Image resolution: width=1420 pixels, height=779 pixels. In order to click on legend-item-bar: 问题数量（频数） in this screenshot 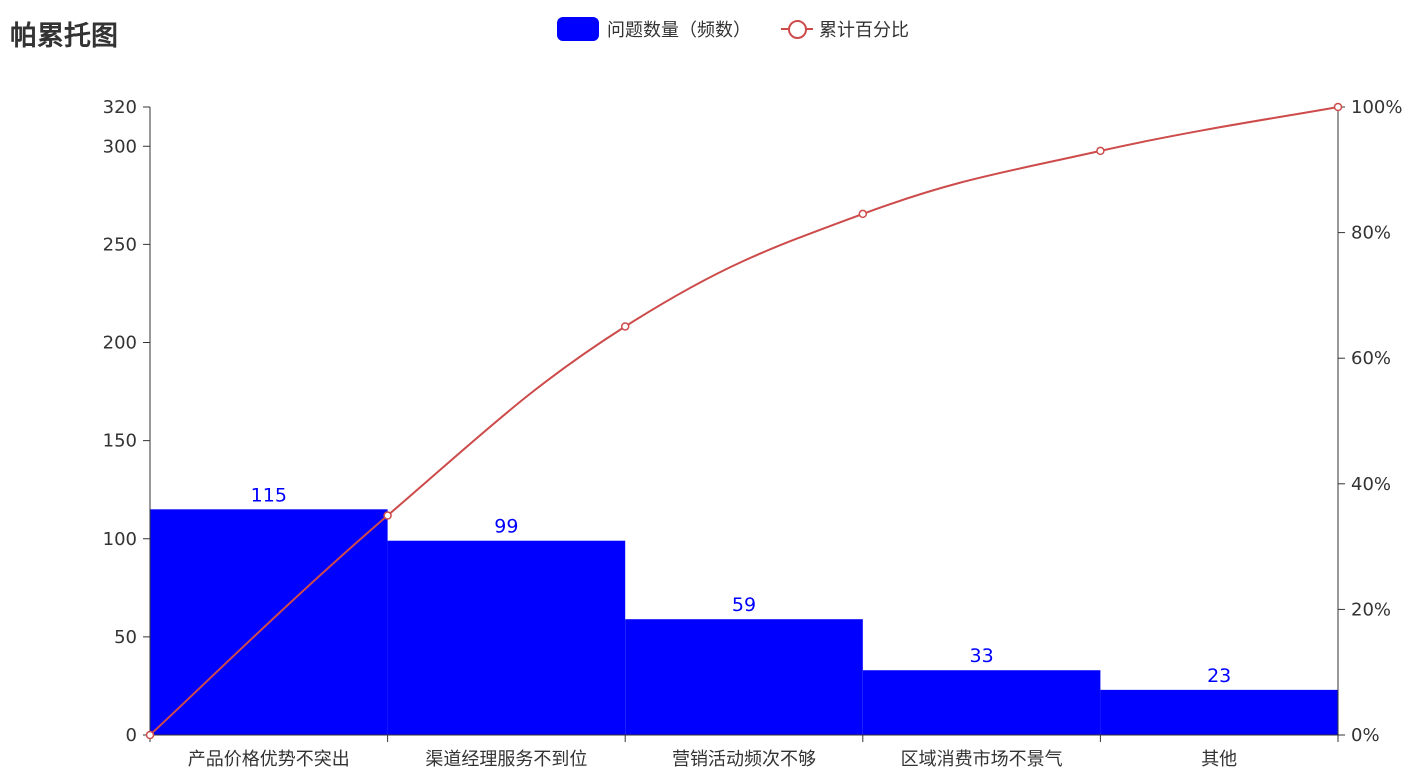, I will do `click(654, 29)`.